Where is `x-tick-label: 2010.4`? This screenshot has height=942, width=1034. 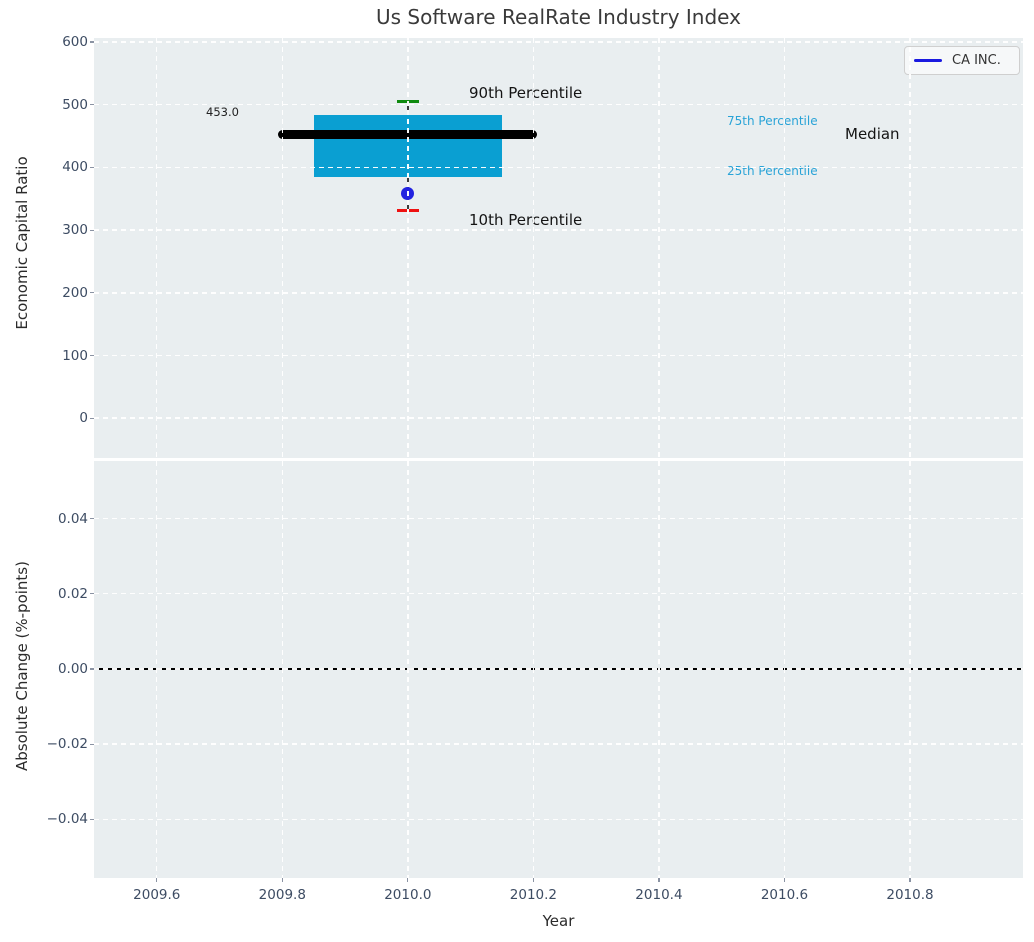 x-tick-label: 2010.4 is located at coordinates (659, 895).